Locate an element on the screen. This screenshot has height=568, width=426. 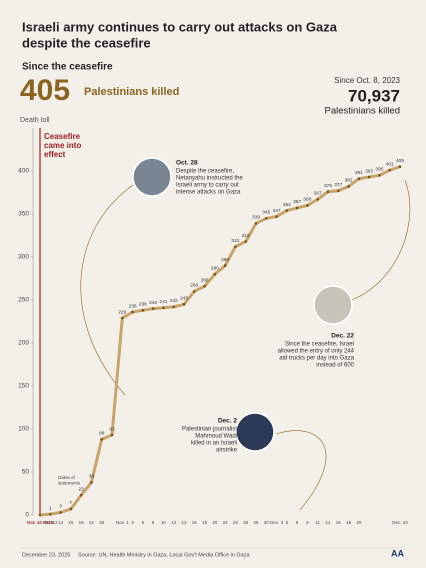
y-tick-label: 100 is located at coordinates (23, 429).